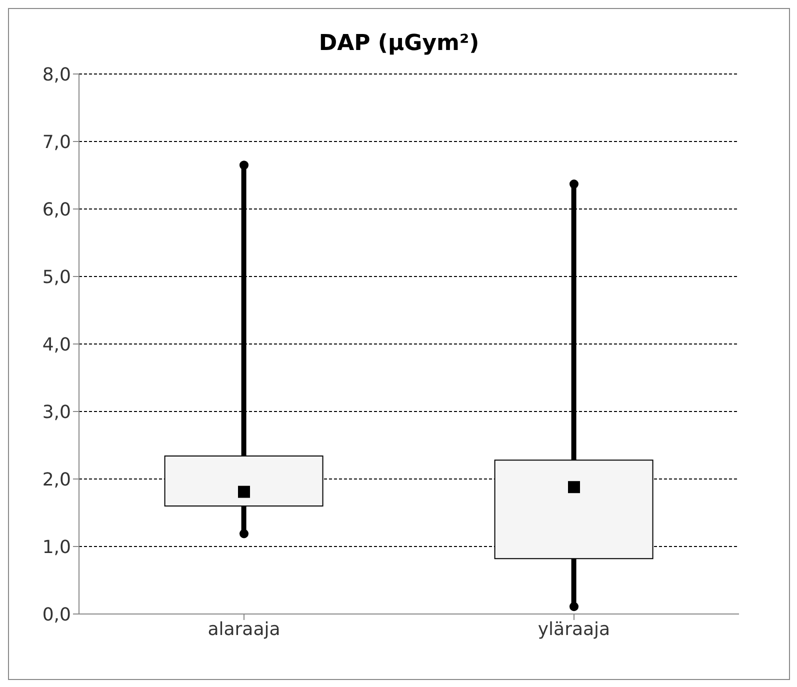  I want to click on x-tick-label: yläraaja, so click(574, 629).